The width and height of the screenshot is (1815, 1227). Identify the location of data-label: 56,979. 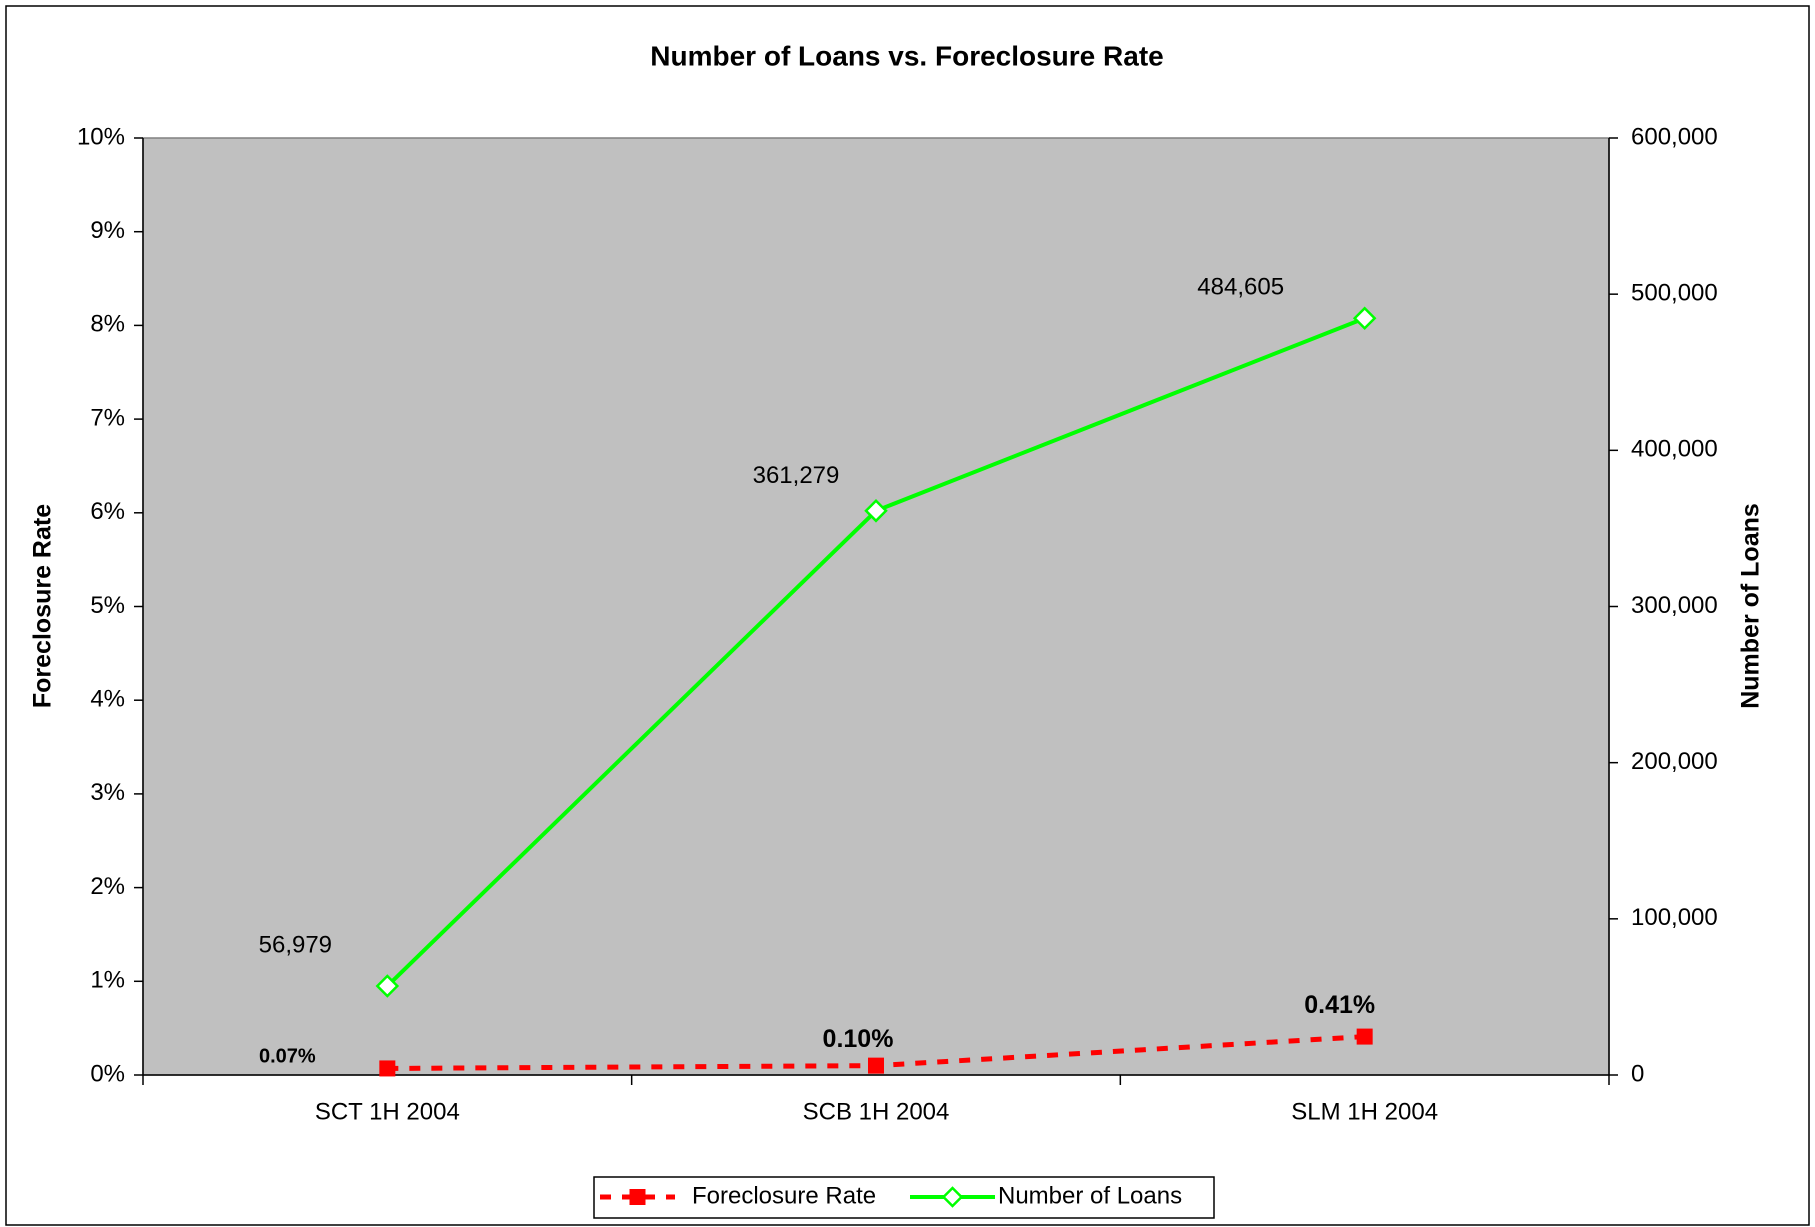
(295, 944).